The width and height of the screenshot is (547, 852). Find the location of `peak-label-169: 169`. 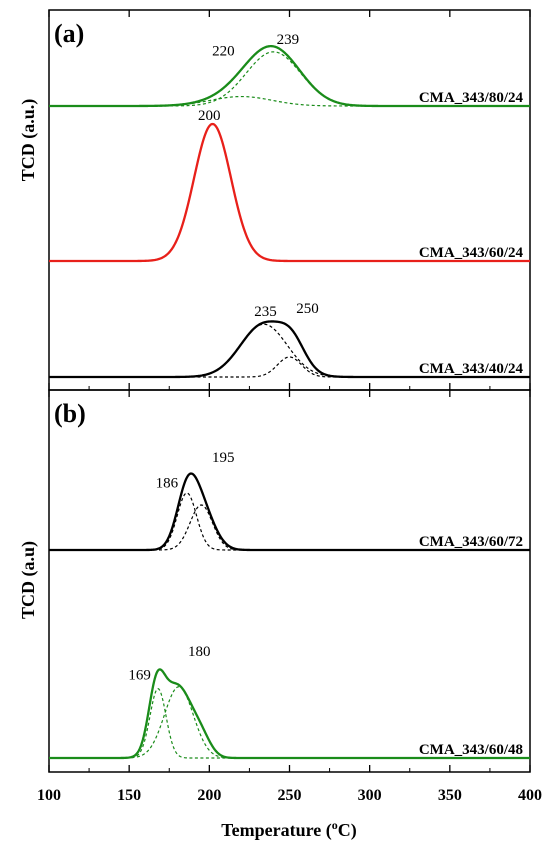

peak-label-169: 169 is located at coordinates (139, 675).